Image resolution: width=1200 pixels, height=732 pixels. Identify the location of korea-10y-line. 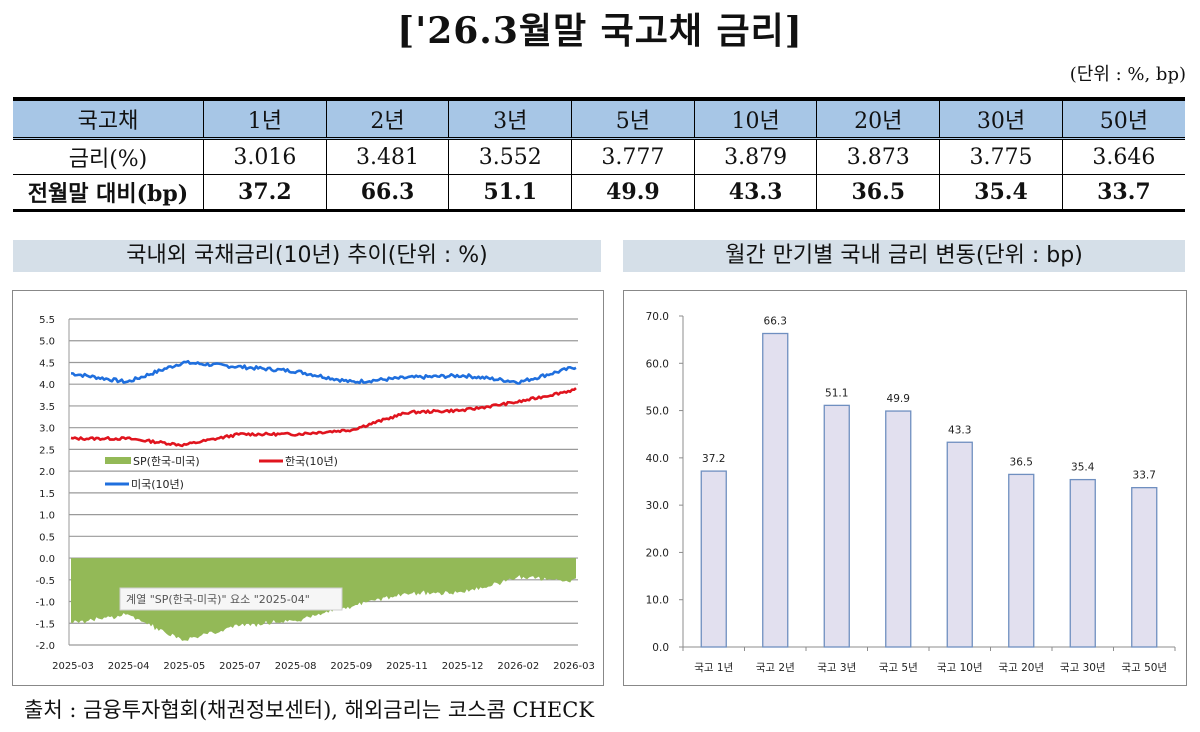
(323, 417).